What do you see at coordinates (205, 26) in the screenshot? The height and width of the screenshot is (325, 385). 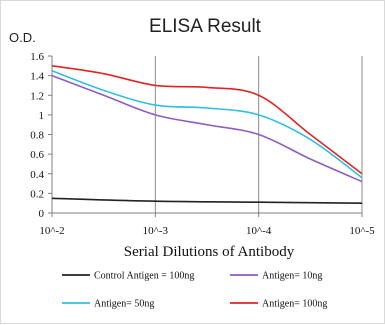 I see `chart-title: ELISA Result` at bounding box center [205, 26].